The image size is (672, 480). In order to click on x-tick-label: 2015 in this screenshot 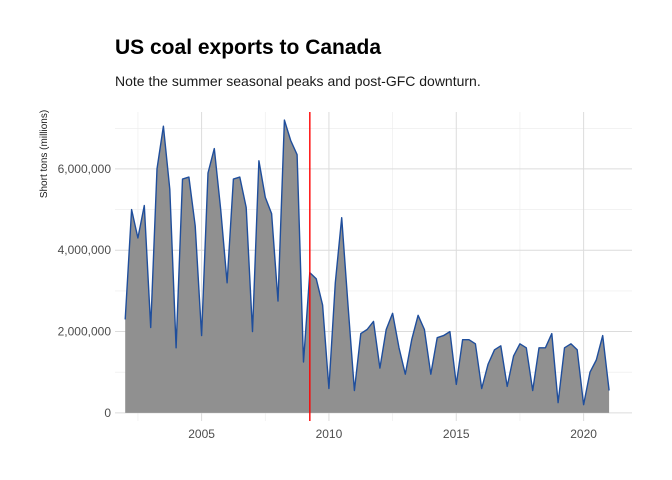, I will do `click(456, 434)`.